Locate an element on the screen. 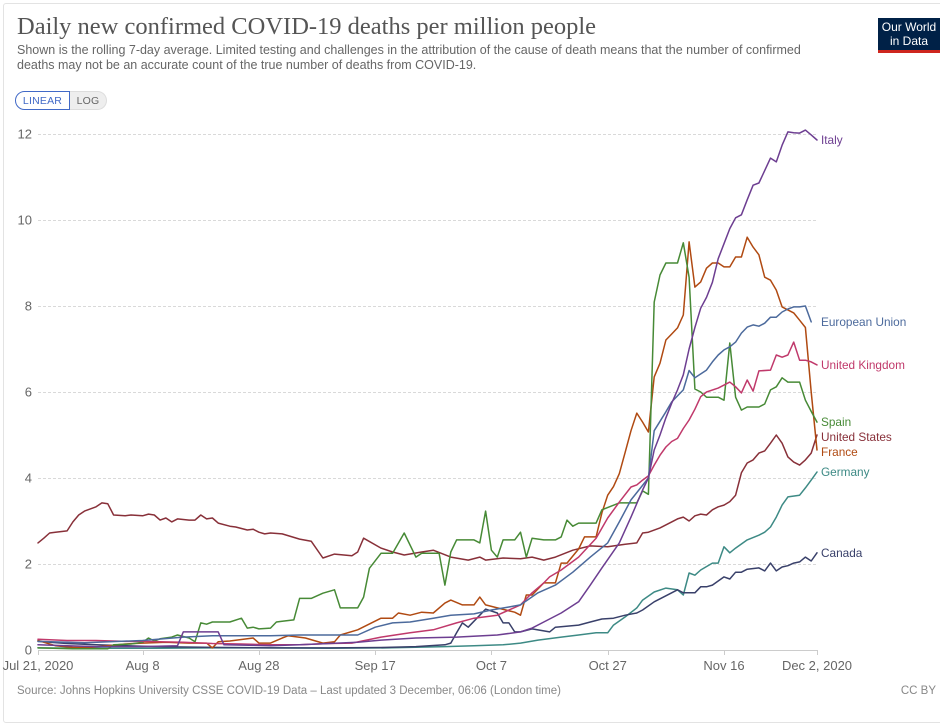 This screenshot has width=940, height=723. y-tick-label: 0 is located at coordinates (28, 650).